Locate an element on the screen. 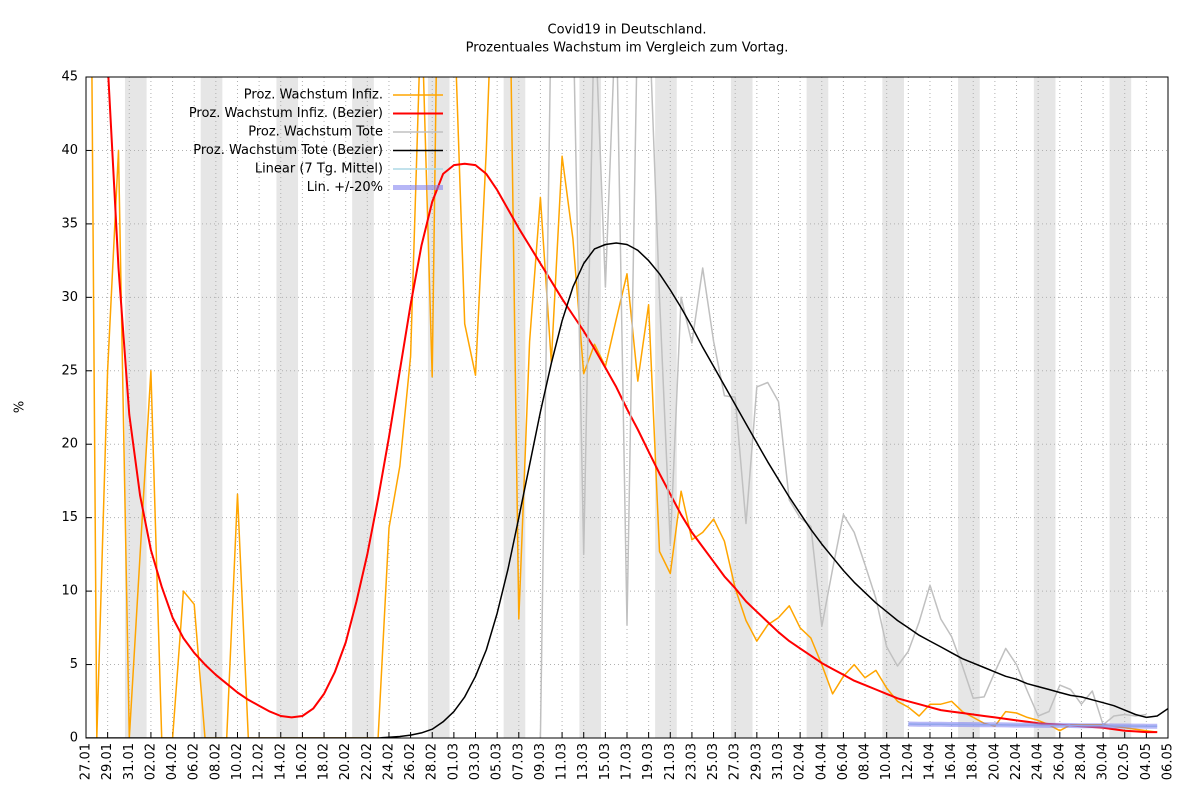 The width and height of the screenshot is (1200, 800). legend-label: Proz. Wachstum Infiz. is located at coordinates (313, 95).